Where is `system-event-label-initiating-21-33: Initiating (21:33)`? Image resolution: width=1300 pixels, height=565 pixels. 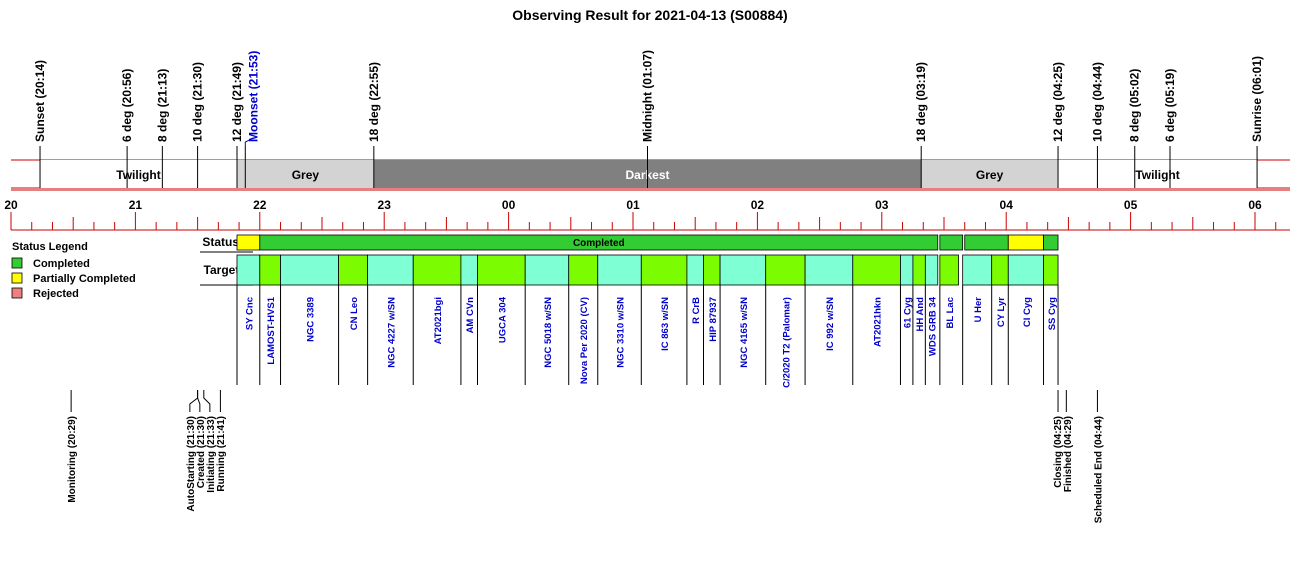
system-event-label-initiating-21-33: Initiating (21:33) is located at coordinates (211, 454).